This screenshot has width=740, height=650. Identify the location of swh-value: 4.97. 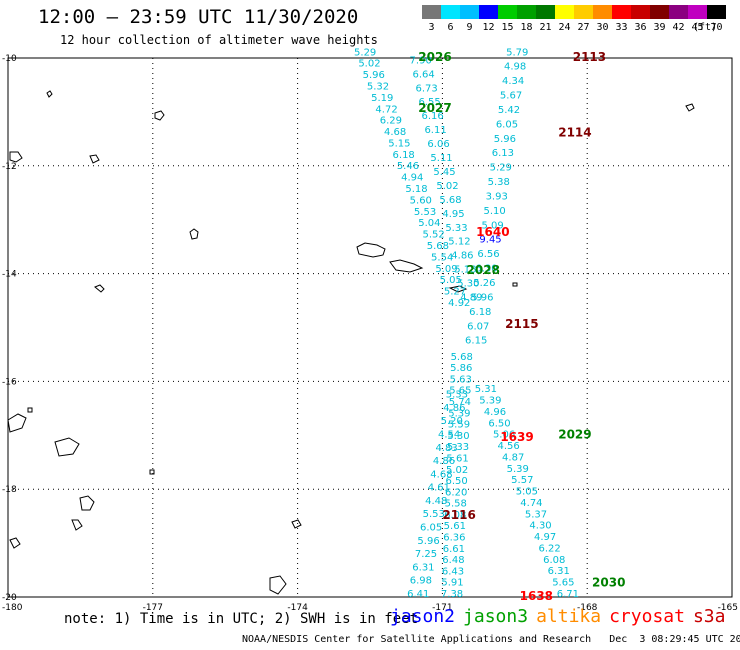
(545, 537).